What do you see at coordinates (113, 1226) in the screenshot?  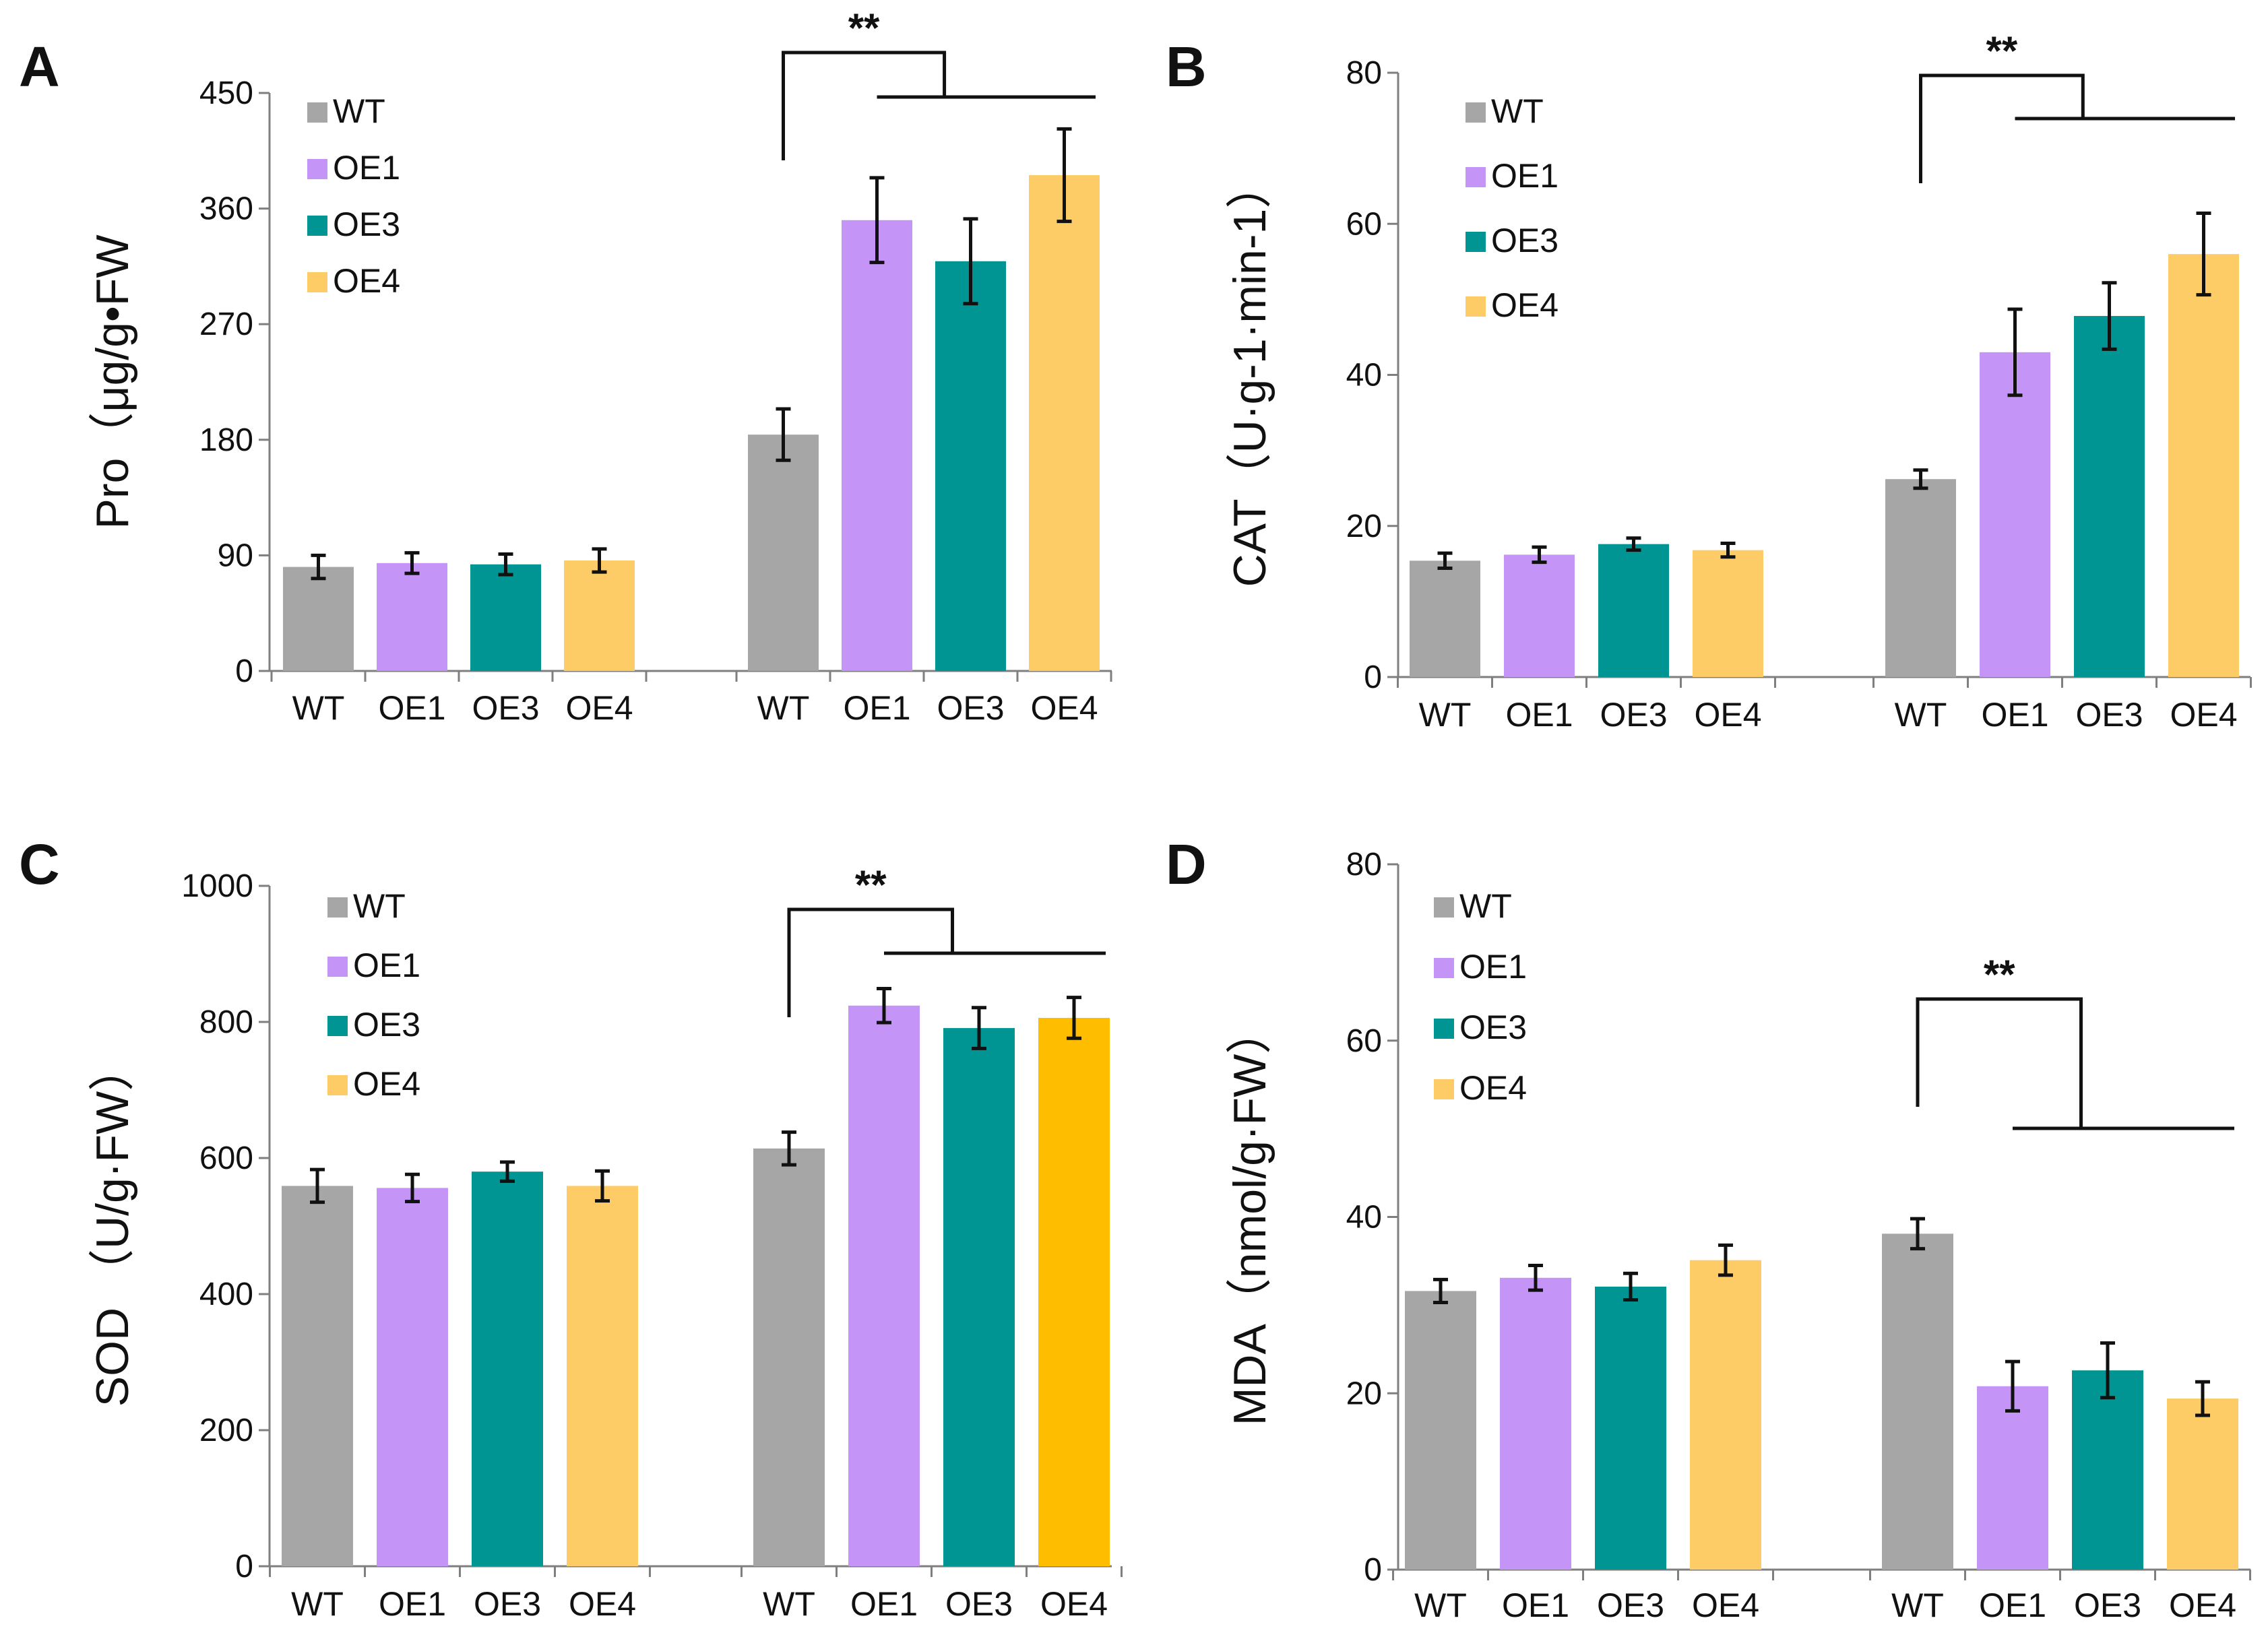 I see `panel-c-y-axis-title: SOD （U/g·FW）` at bounding box center [113, 1226].